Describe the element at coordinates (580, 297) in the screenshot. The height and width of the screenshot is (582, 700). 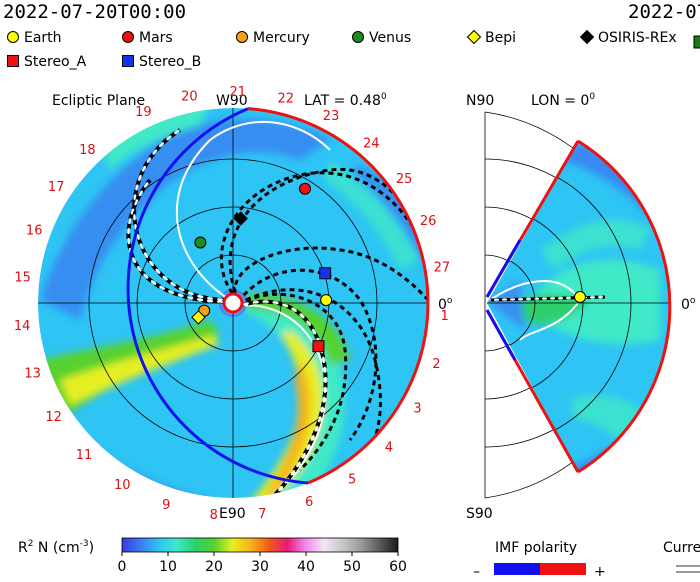
I see `meridional-earth-marker` at that location.